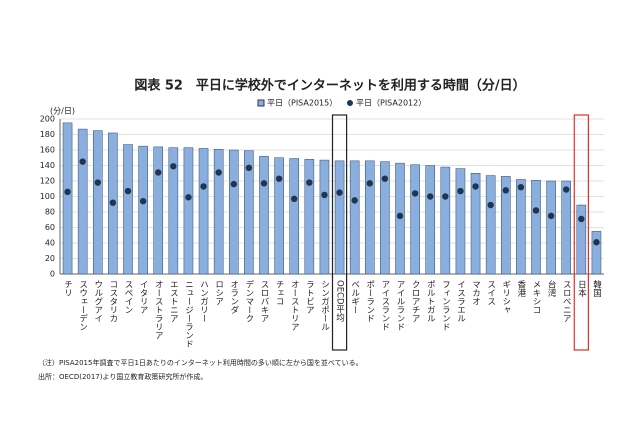 The image size is (640, 426). I want to click on legend-label: 平日（PISA2012）, so click(391, 103).